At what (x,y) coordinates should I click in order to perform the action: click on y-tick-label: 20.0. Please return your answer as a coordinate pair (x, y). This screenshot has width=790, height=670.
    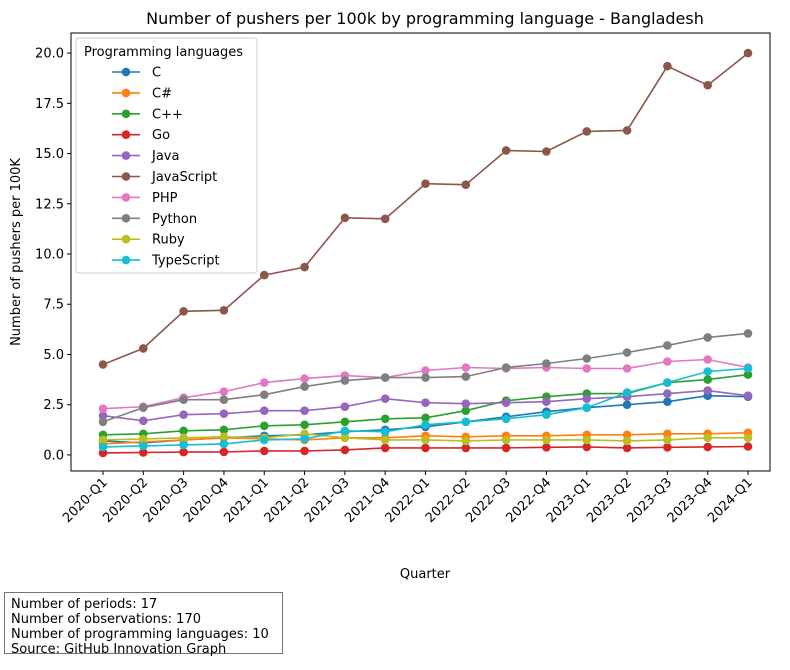
    Looking at the image, I should click on (49, 54).